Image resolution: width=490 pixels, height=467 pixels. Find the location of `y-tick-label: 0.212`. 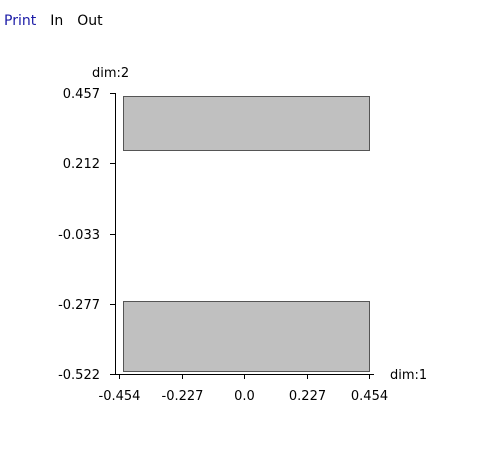

y-tick-label: 0.212 is located at coordinates (81, 164).